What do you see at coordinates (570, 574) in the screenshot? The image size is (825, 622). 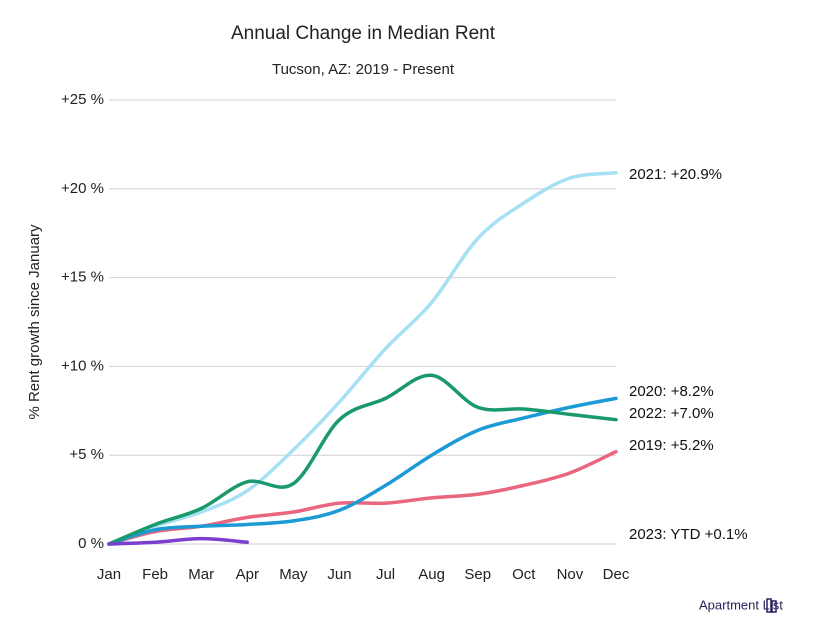 I see `x-tick-label: Nov` at bounding box center [570, 574].